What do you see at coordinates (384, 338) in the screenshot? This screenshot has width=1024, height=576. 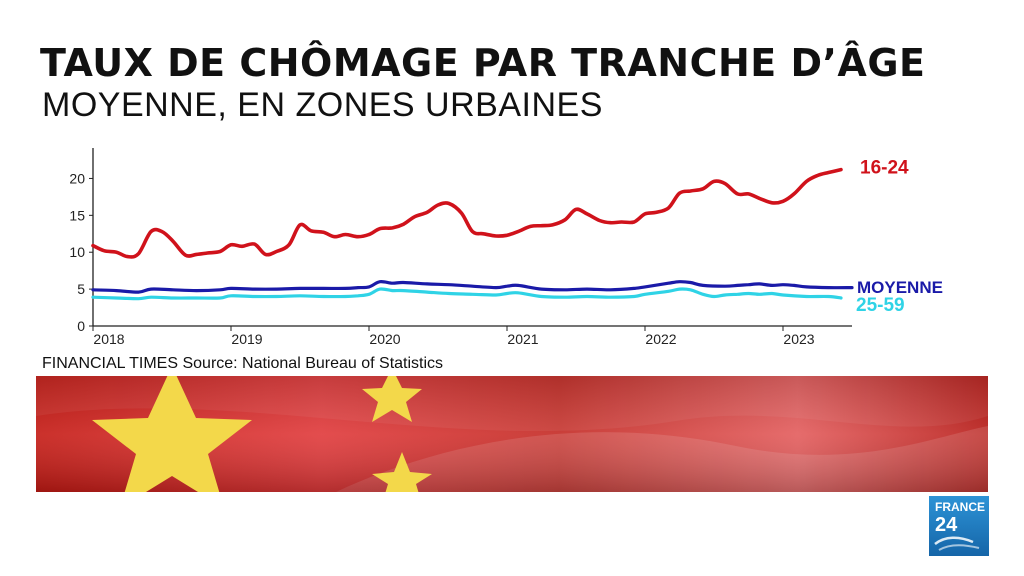 I see `x-tick-label: 2020` at bounding box center [384, 338].